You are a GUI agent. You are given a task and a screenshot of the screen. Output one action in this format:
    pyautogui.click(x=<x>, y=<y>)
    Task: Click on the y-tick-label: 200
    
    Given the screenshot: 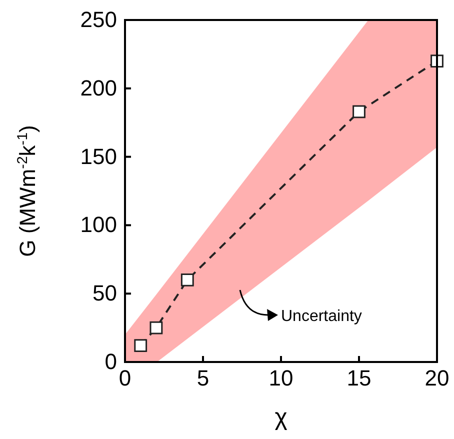 What is the action you would take?
    pyautogui.click(x=98, y=87)
    